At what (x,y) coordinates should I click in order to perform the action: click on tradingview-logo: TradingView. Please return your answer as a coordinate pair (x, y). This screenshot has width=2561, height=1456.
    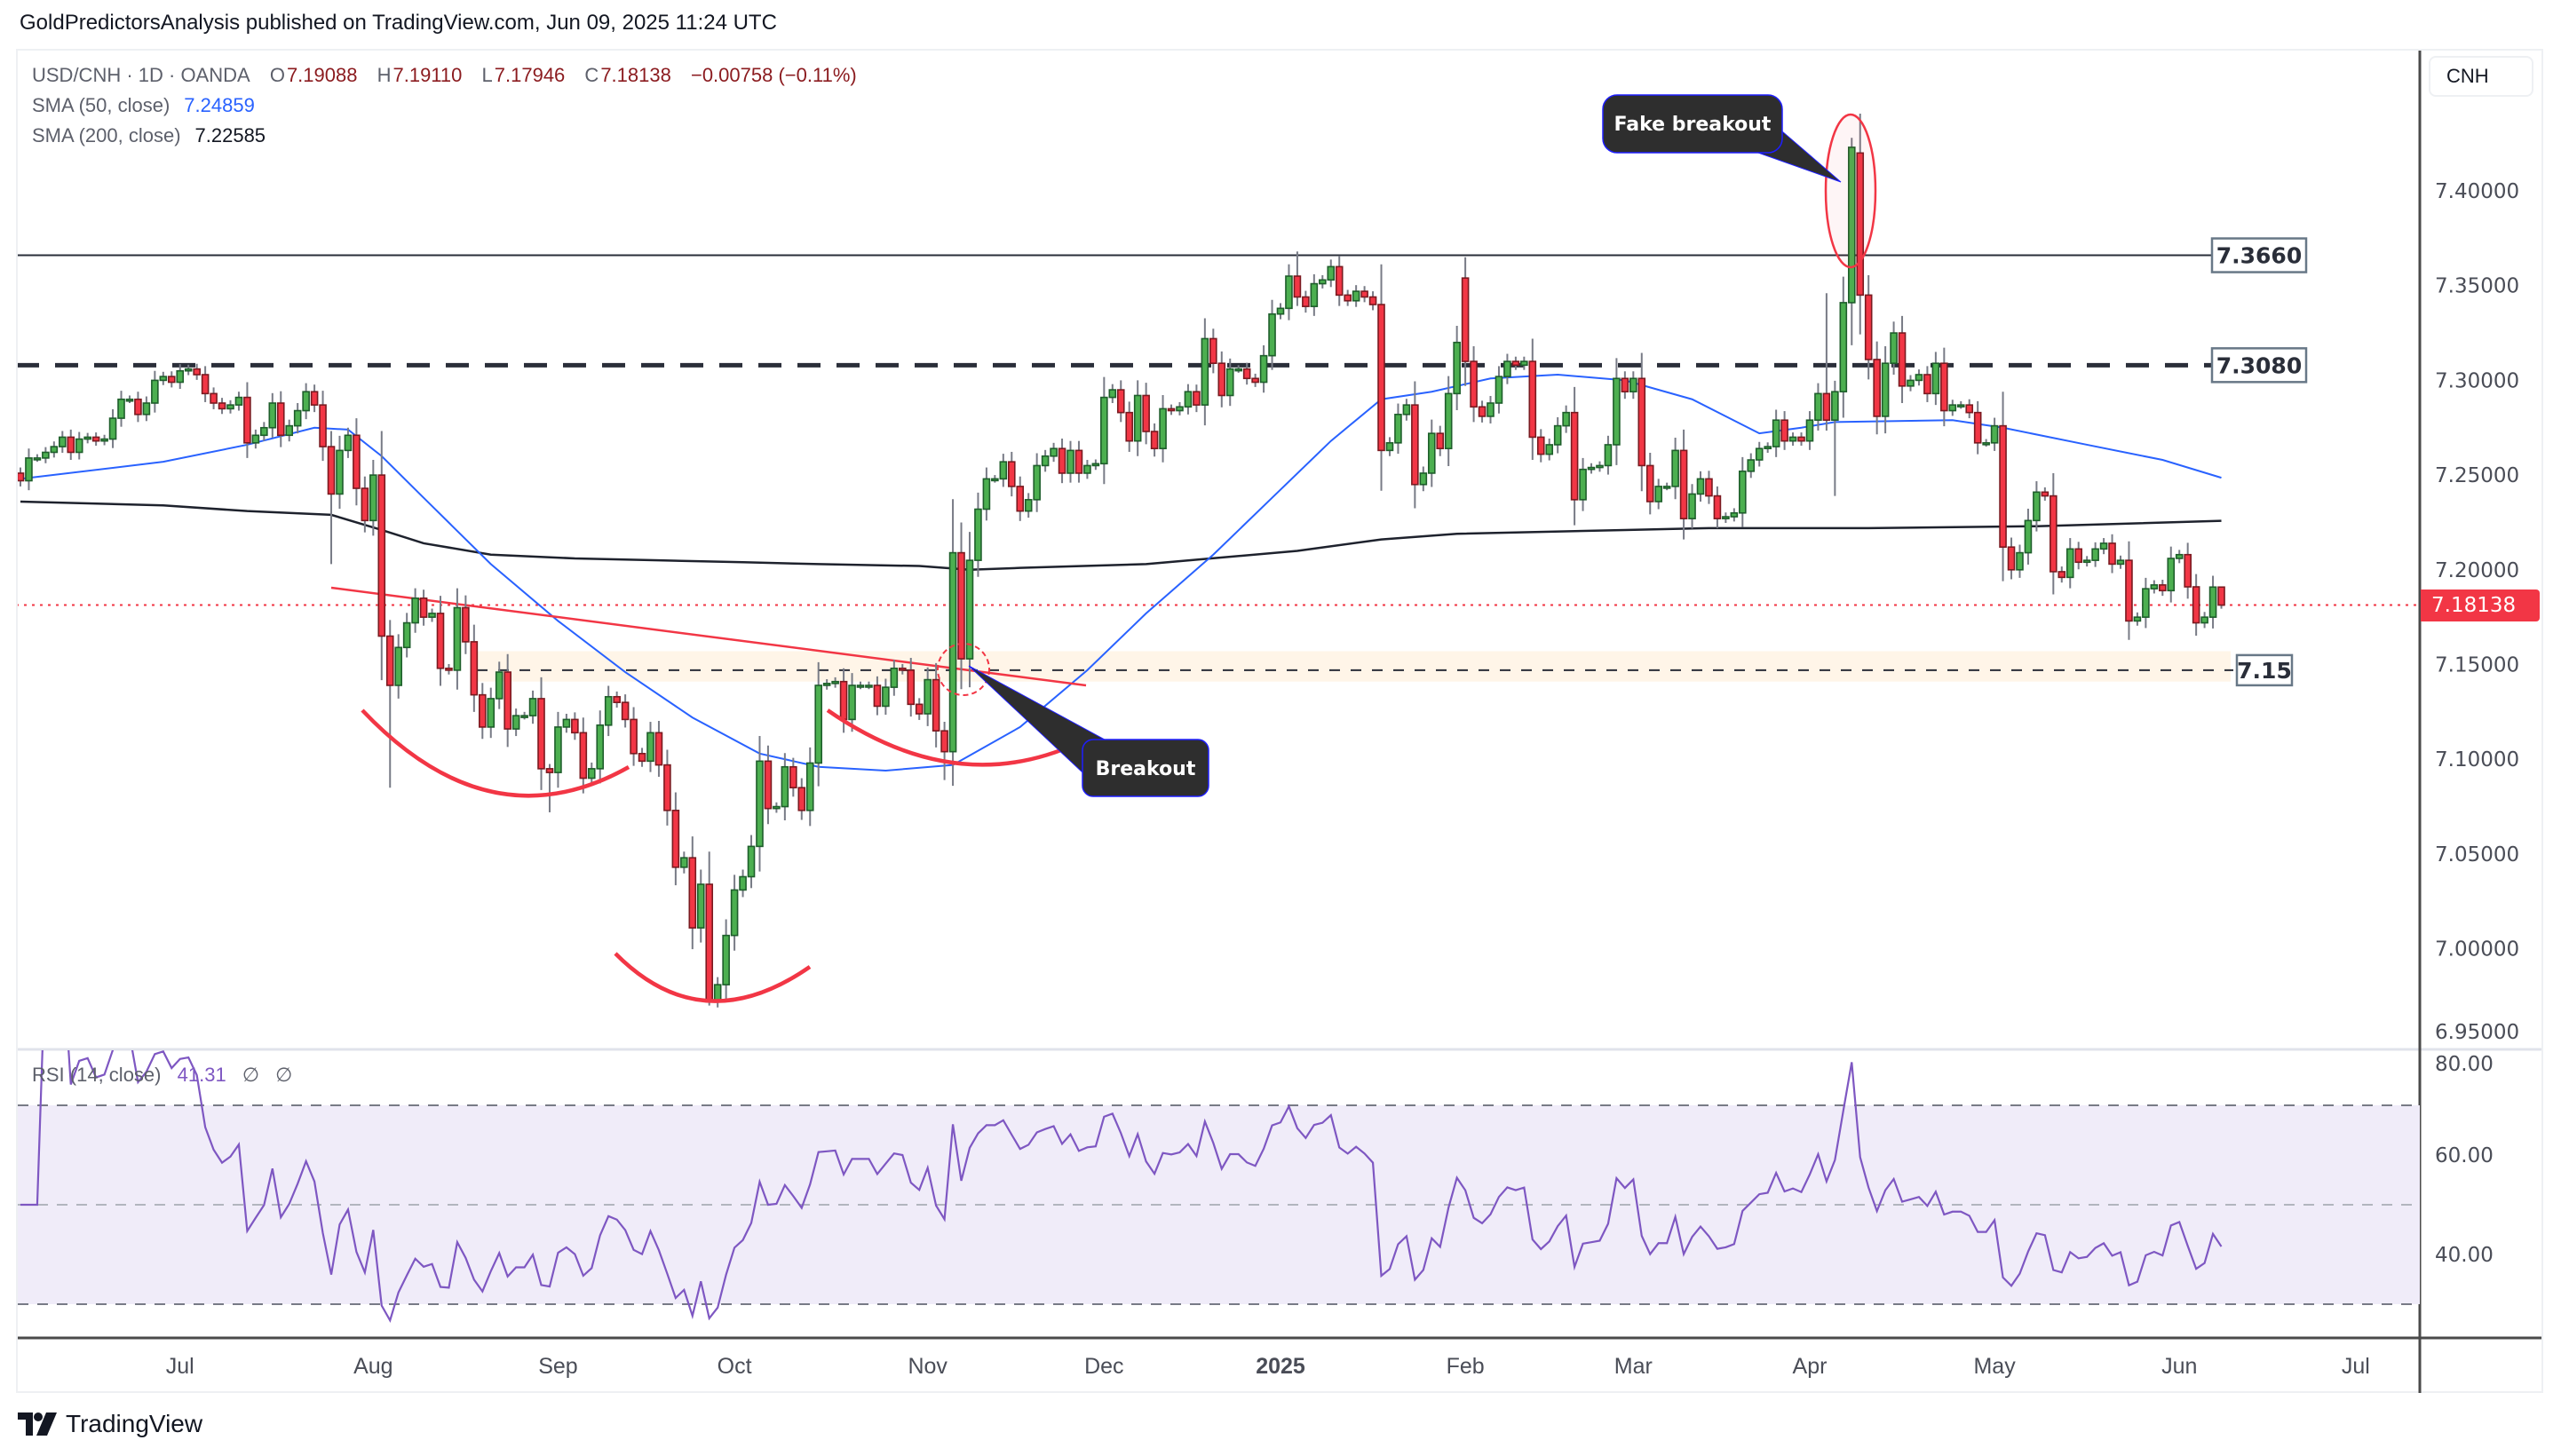
    Looking at the image, I should click on (110, 1424).